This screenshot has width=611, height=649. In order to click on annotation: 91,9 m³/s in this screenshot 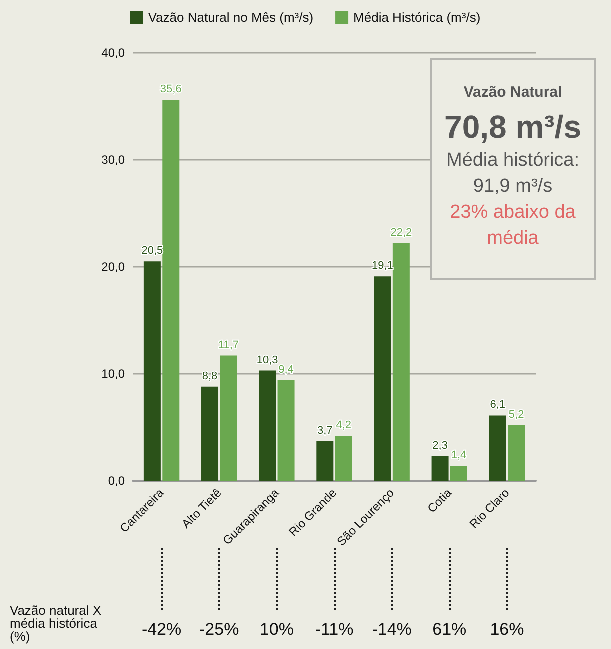, I will do `click(513, 187)`.